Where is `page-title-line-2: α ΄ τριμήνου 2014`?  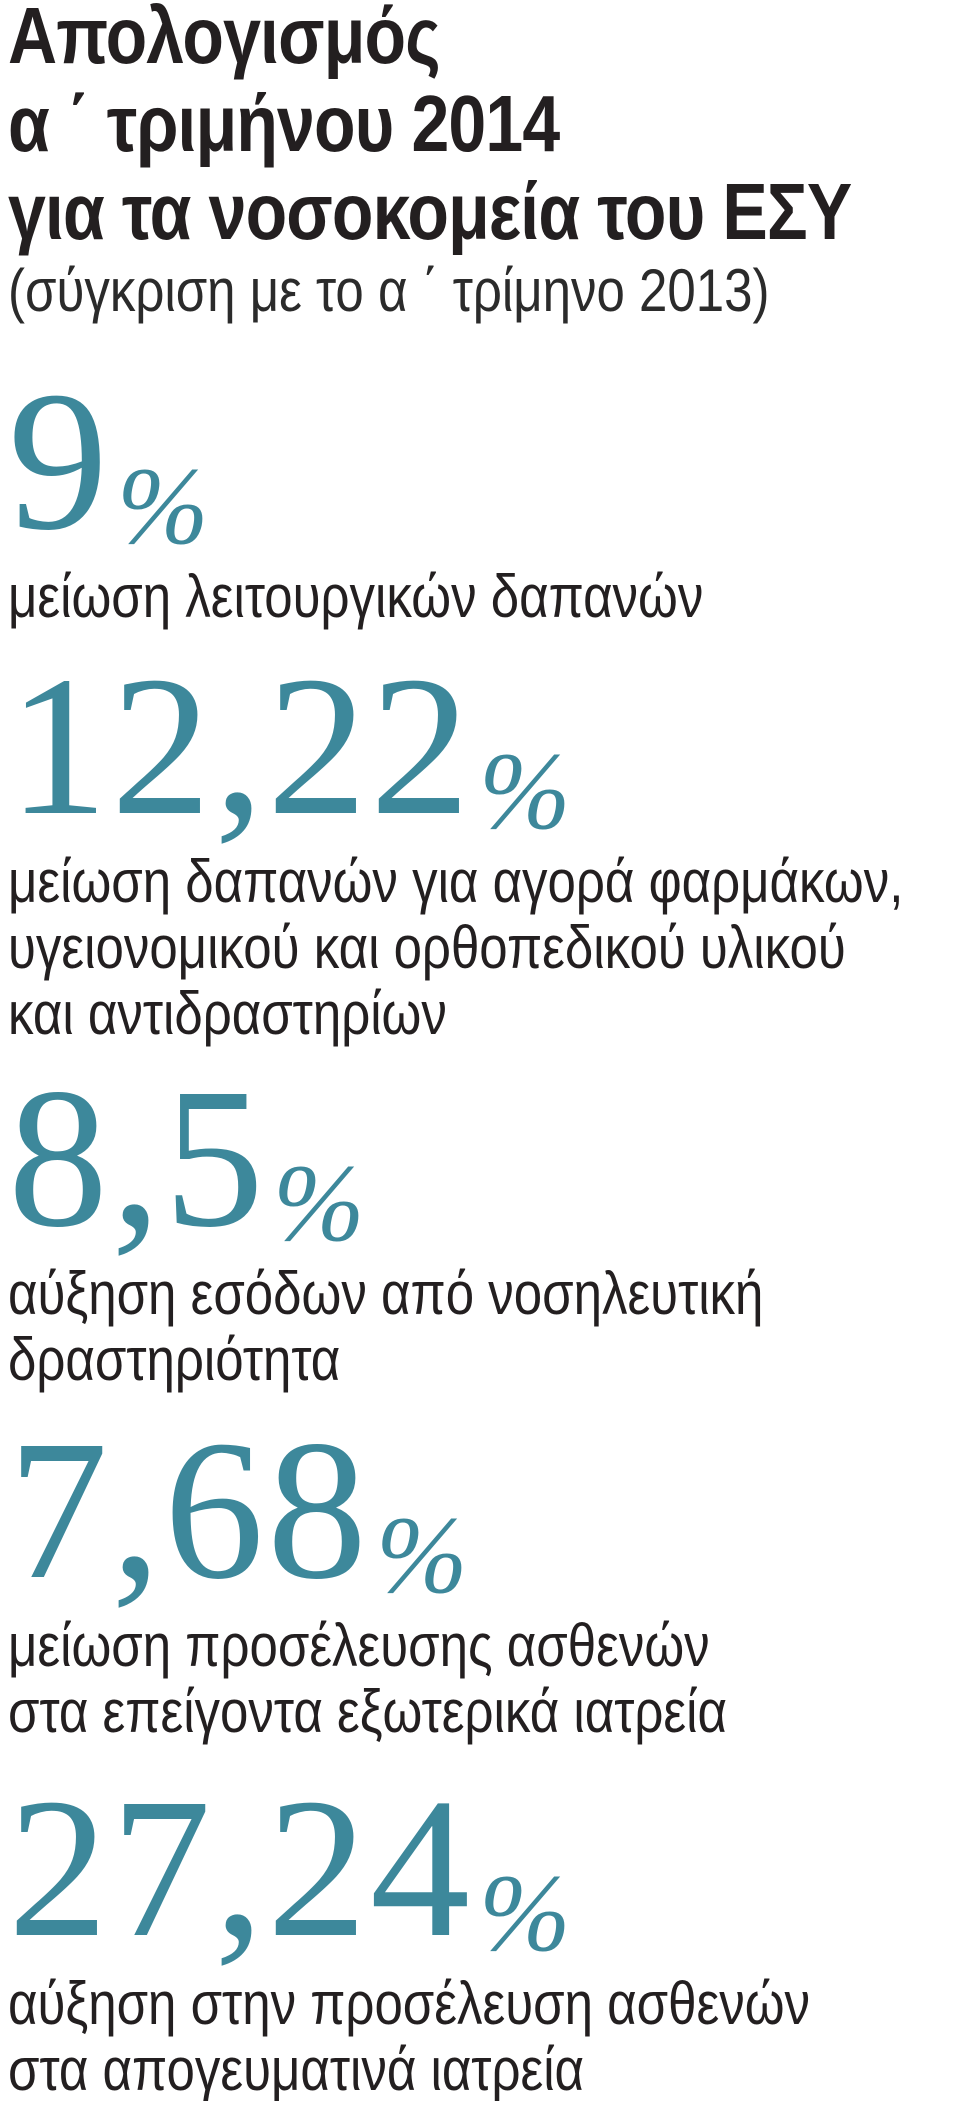
page-title-line-2: α ΄ τριμήνου 2014 is located at coordinates (332, 124).